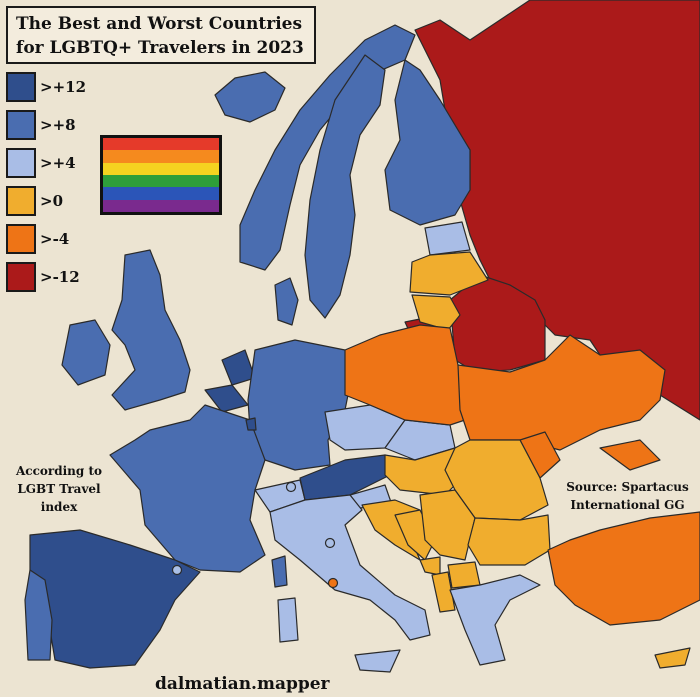 Image resolution: width=700 pixels, height=697 pixels. Describe the element at coordinates (630, 455) in the screenshot. I see `country-georgia` at that location.